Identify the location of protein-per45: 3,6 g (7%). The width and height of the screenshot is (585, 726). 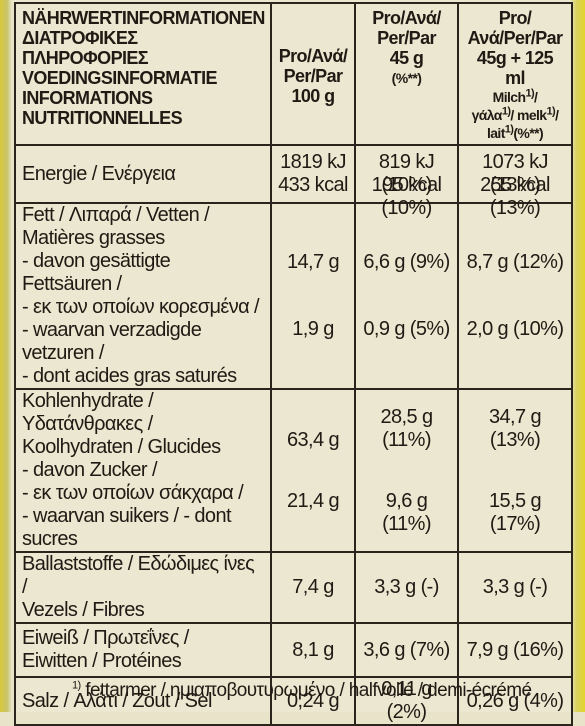
(406, 650).